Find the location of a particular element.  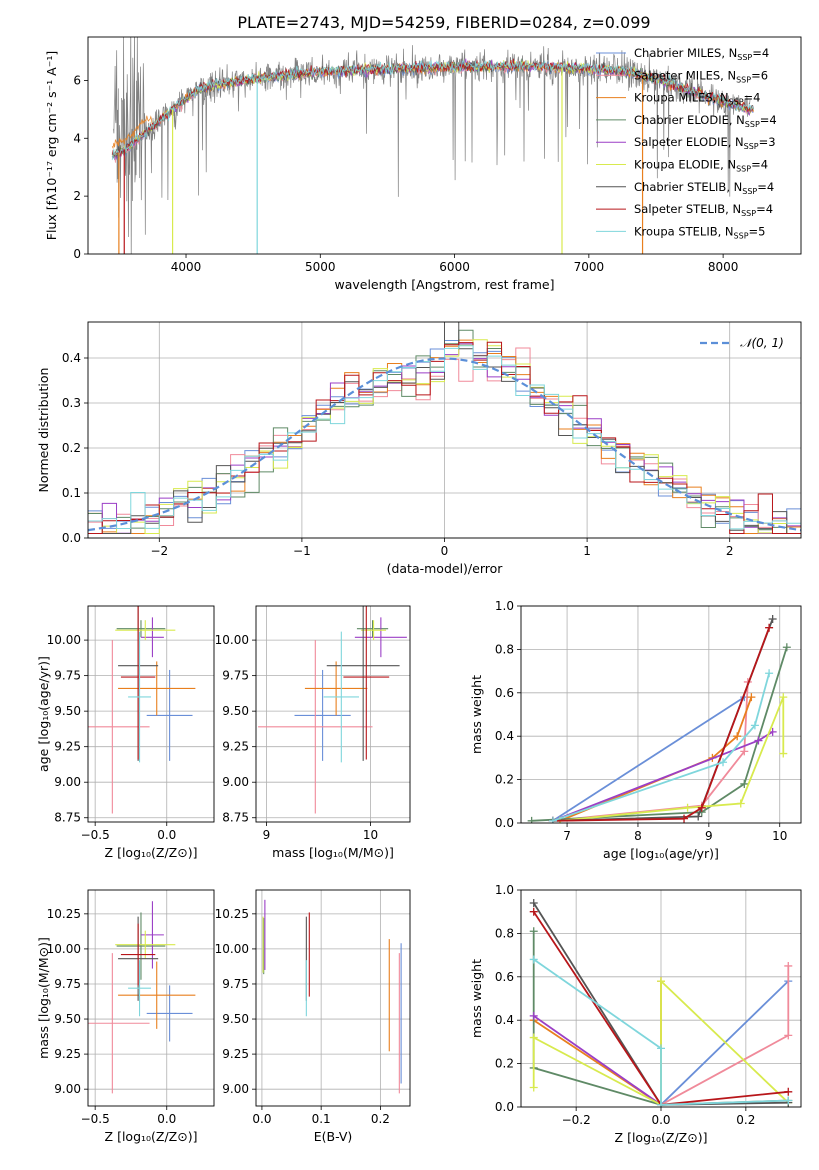

x-axis-label: E(B-V) is located at coordinates (333, 1136).